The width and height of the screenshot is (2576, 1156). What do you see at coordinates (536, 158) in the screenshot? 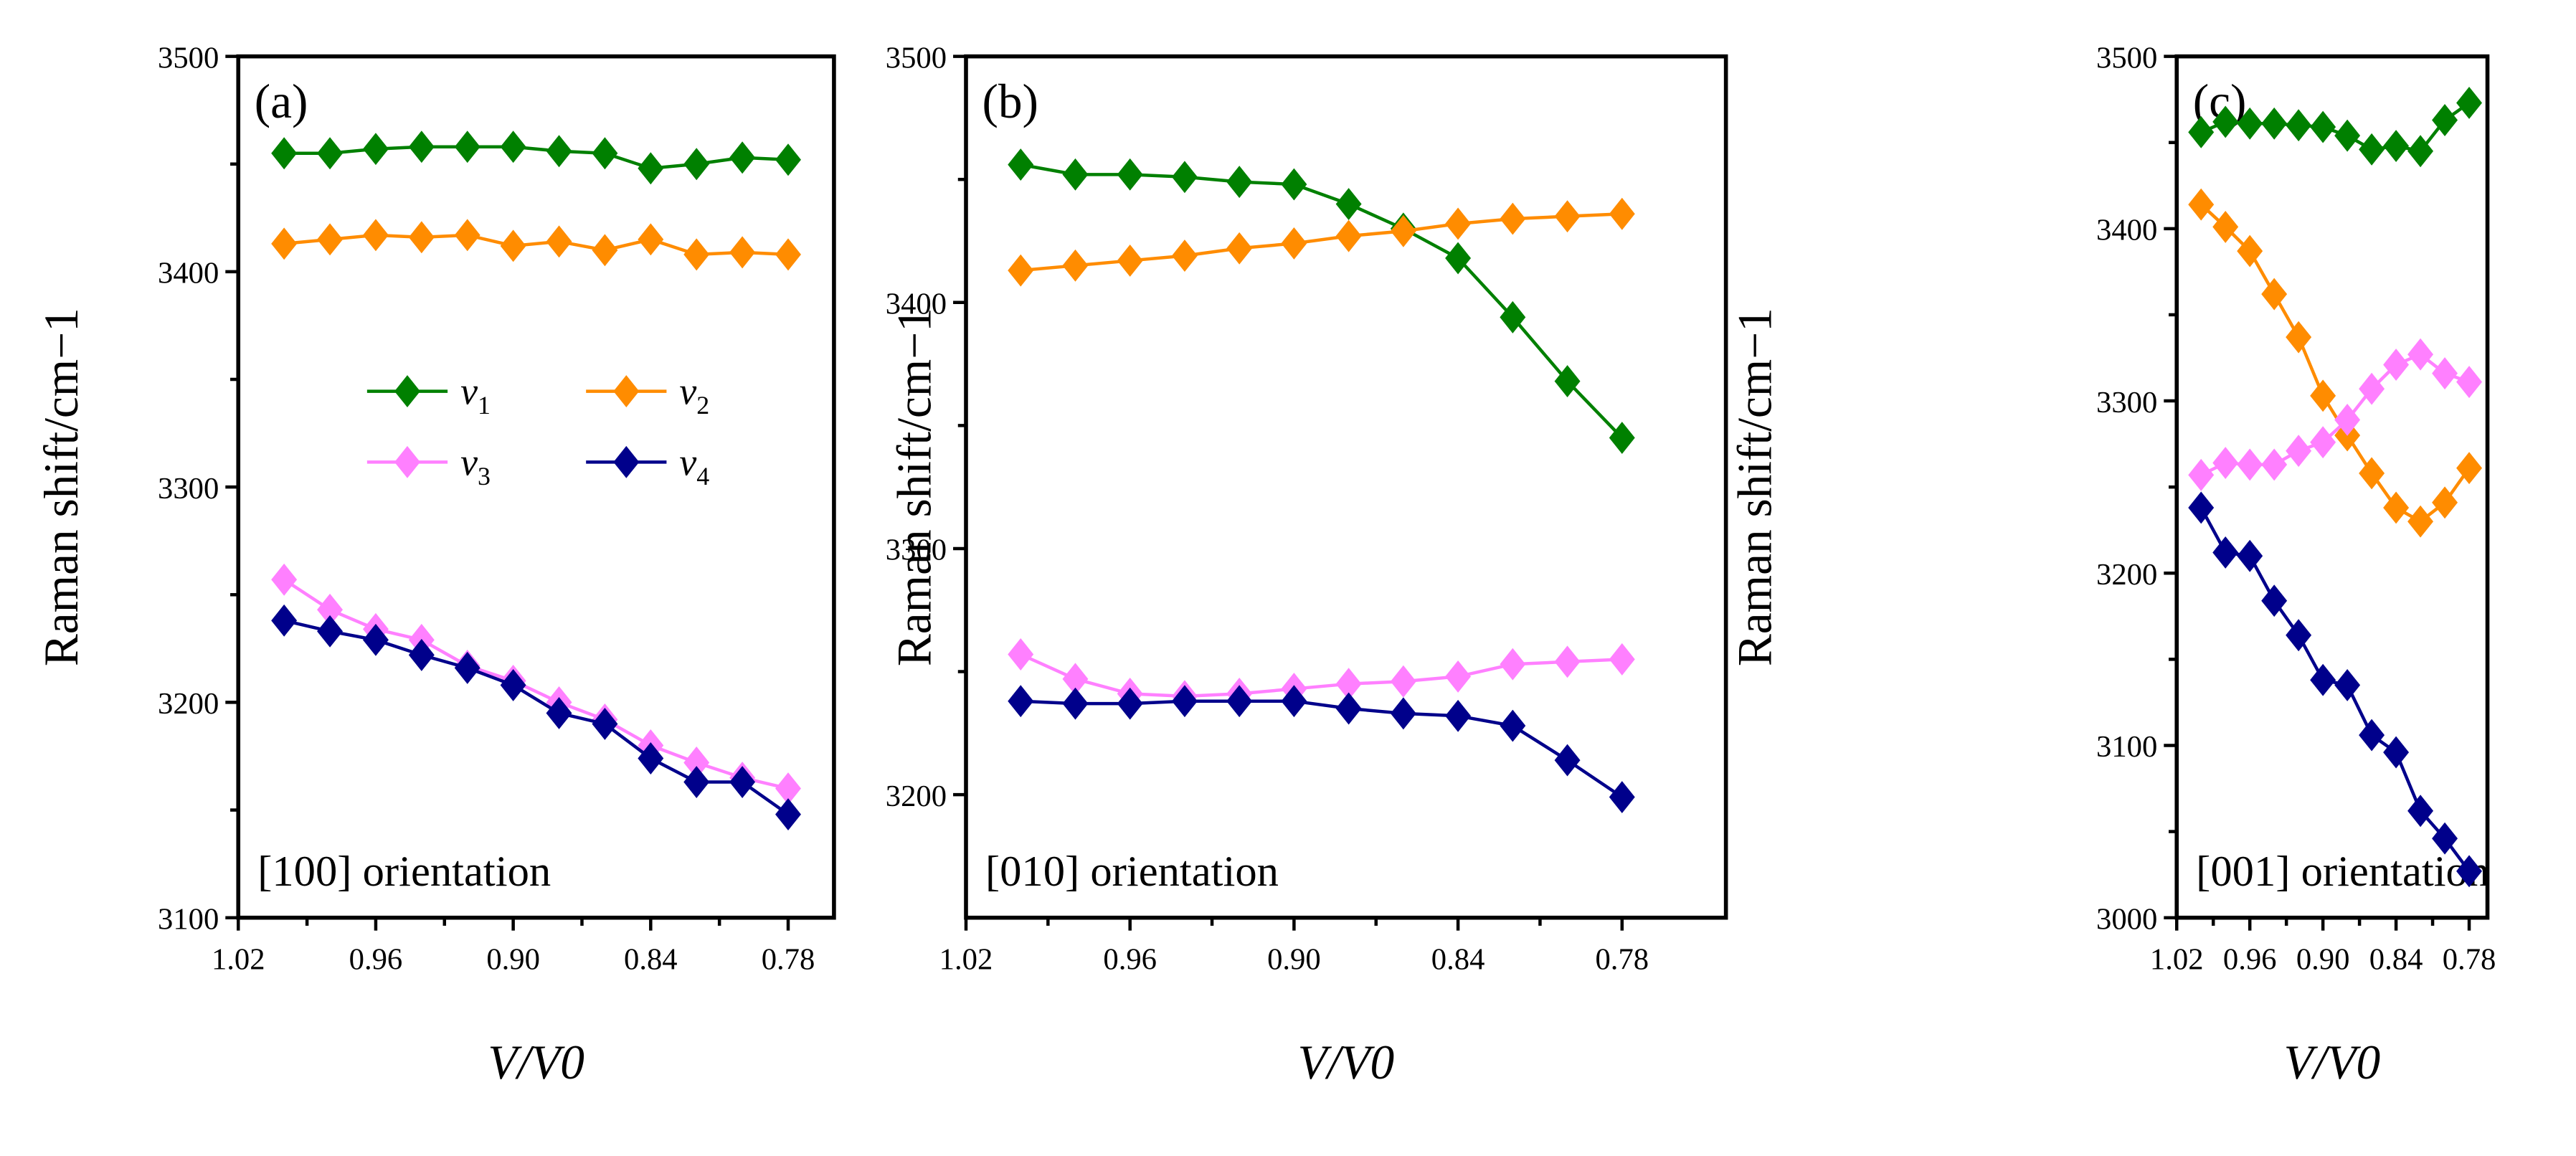
I see `series-line-v1` at bounding box center [536, 158].